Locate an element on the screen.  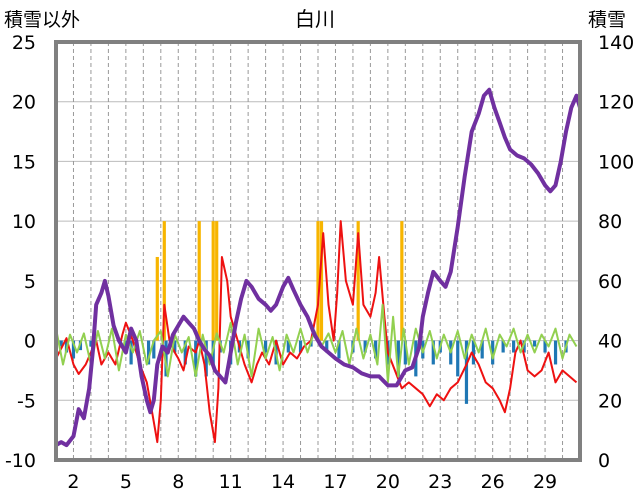
y-right-tick-label: 120 is located at coordinates (616, 103).